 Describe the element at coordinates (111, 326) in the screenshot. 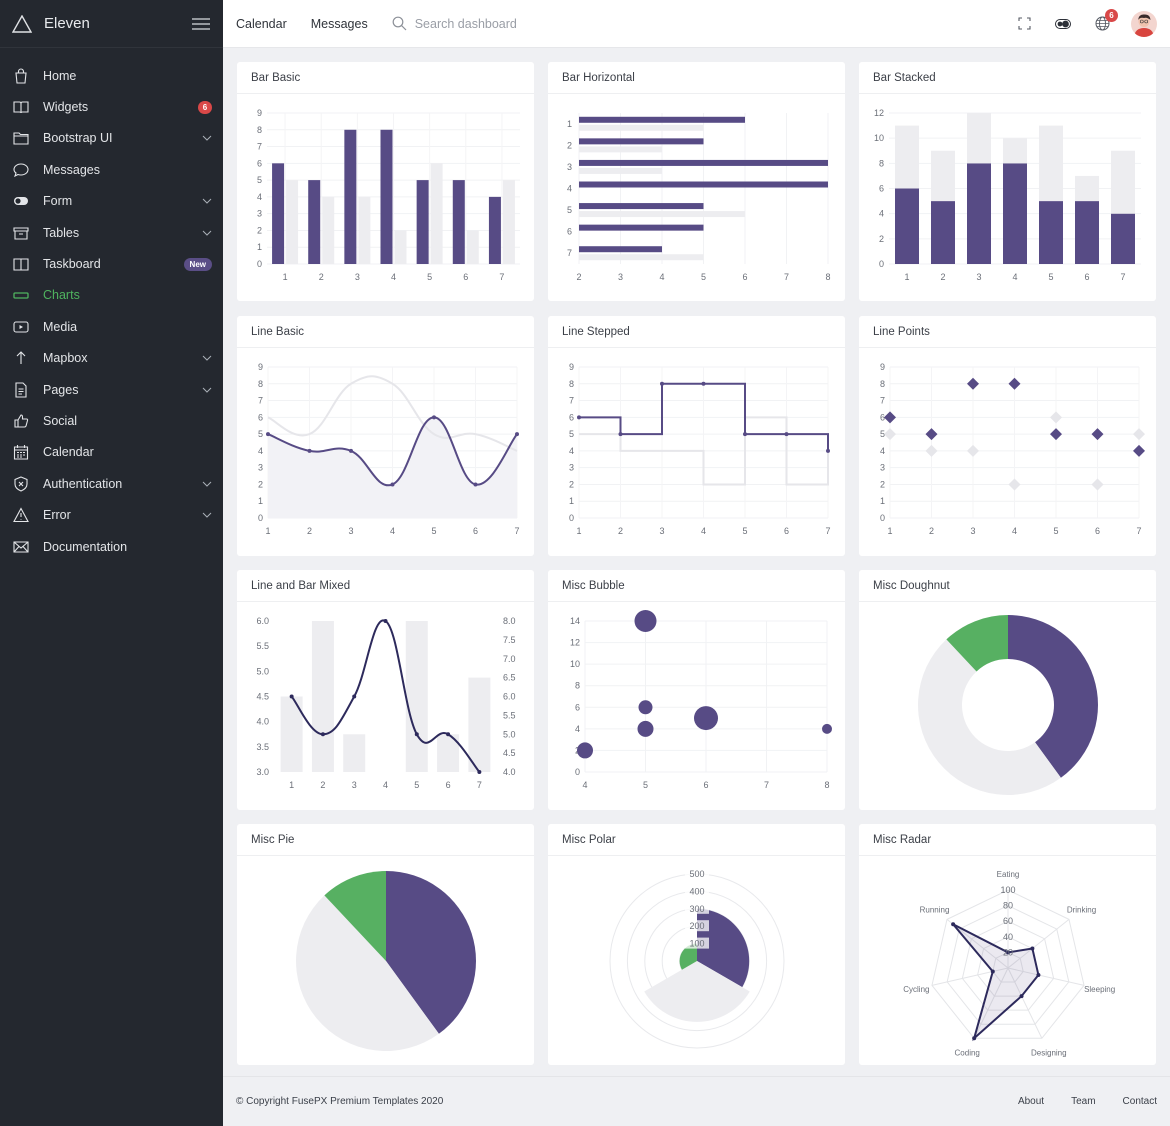

I see `sidebar-item-media: Media` at that location.